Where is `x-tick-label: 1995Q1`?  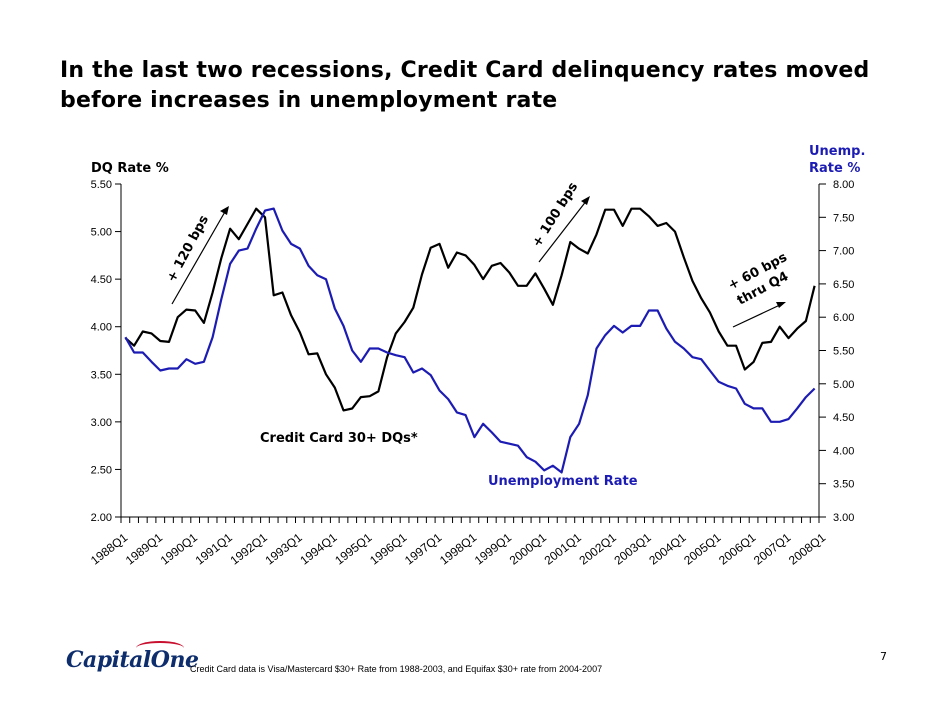
x-tick-label: 1995Q1 is located at coordinates (353, 549).